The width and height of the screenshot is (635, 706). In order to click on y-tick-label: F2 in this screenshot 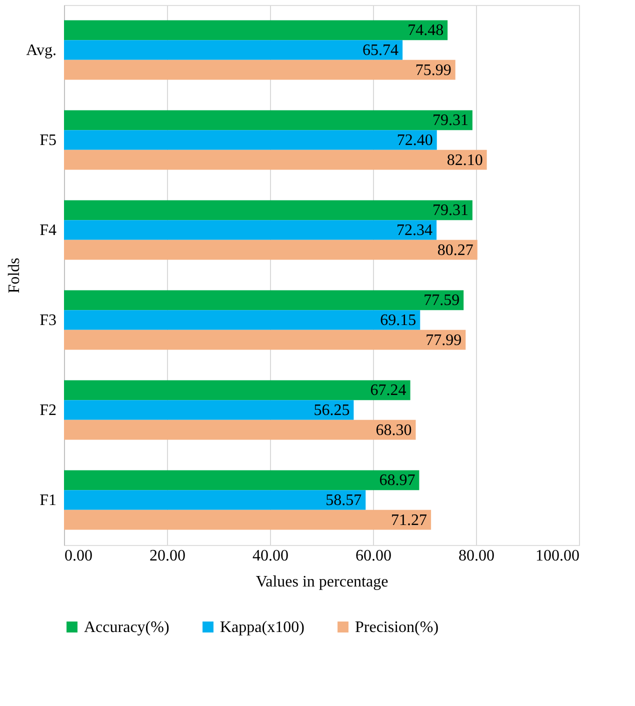, I will do `click(48, 410)`.